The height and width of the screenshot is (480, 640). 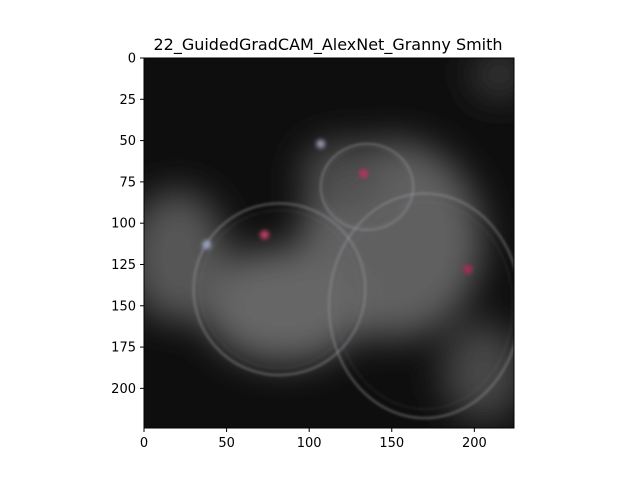 What do you see at coordinates (327, 45) in the screenshot?
I see `chart-title: 22_GuidedGradCAM_AlexNet_Granny Smith` at bounding box center [327, 45].